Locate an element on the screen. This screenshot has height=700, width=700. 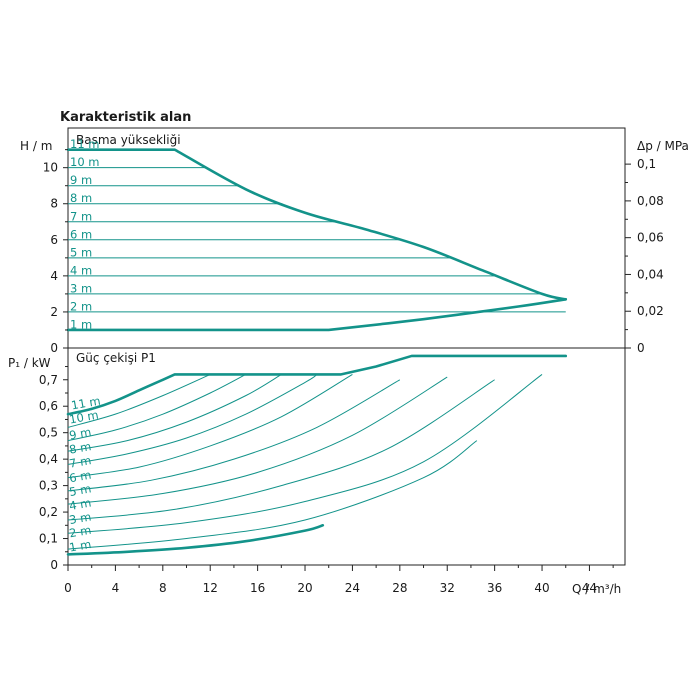
power-curve-5m is located at coordinates (234, 435).